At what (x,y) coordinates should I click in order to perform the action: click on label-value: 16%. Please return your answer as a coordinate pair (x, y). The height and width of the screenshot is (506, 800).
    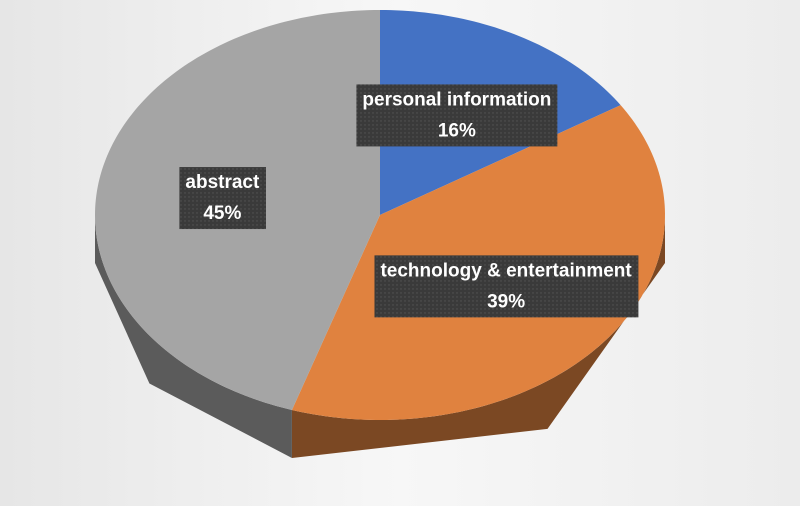
    Looking at the image, I should click on (457, 130).